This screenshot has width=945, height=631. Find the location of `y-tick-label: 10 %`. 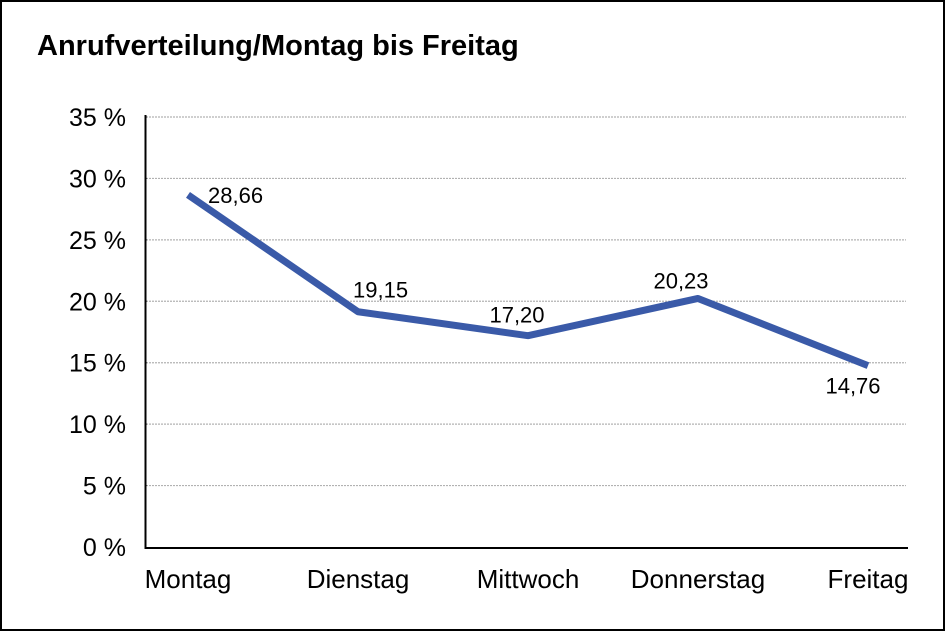

y-tick-label: 10 % is located at coordinates (97, 425).